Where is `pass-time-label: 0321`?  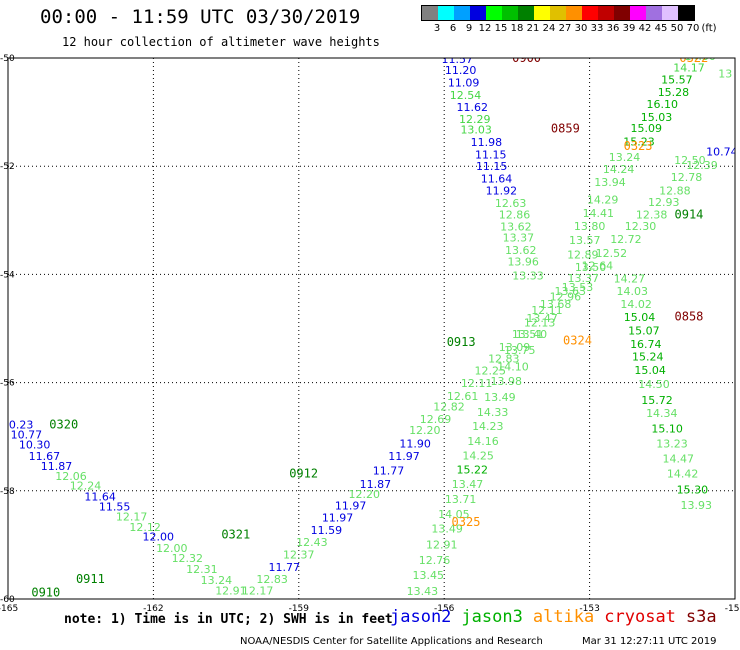 pass-time-label: 0321 is located at coordinates (235, 534).